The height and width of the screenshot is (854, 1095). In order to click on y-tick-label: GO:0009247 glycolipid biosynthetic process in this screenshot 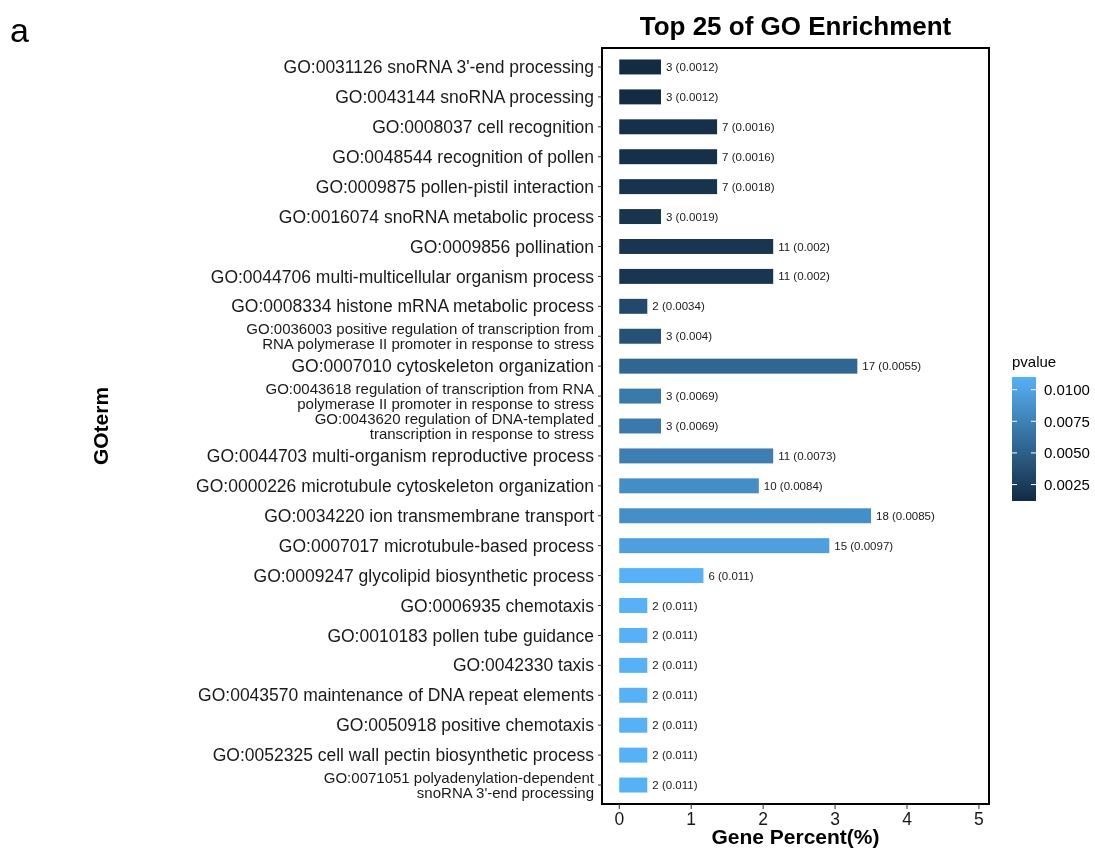, I will do `click(424, 575)`.